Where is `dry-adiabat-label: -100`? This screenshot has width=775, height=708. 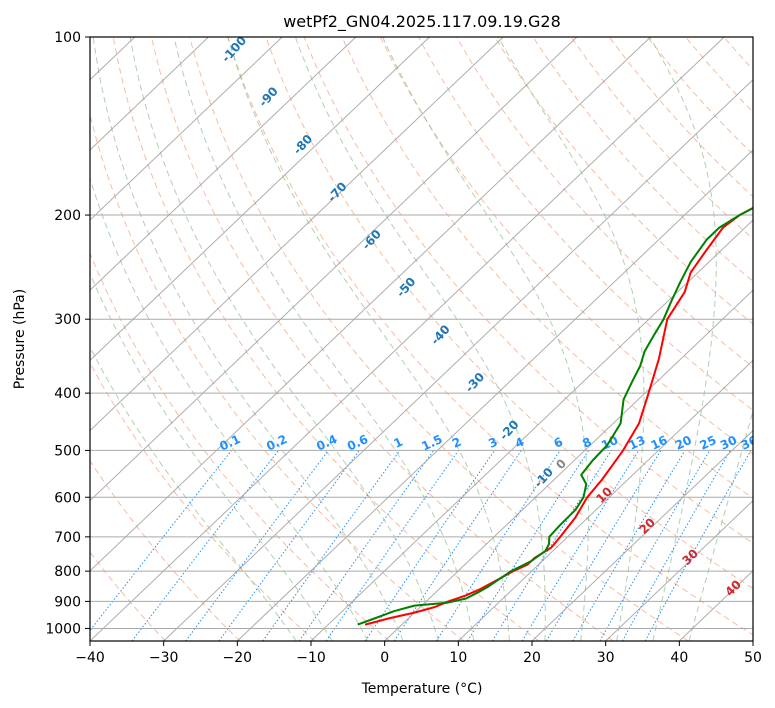 dry-adiabat-label: -100 is located at coordinates (234, 49).